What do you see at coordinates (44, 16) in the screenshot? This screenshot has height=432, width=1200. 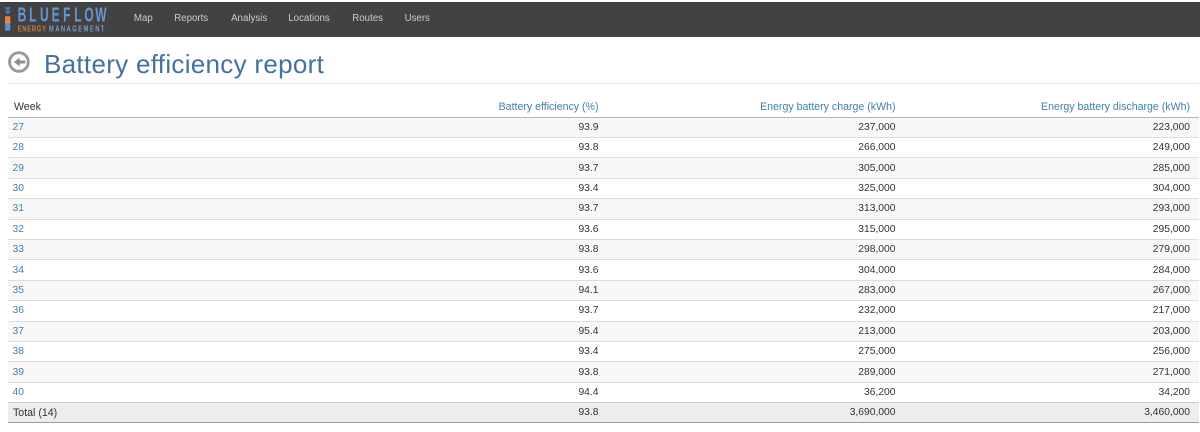 I see `svg-text: U` at bounding box center [44, 16].